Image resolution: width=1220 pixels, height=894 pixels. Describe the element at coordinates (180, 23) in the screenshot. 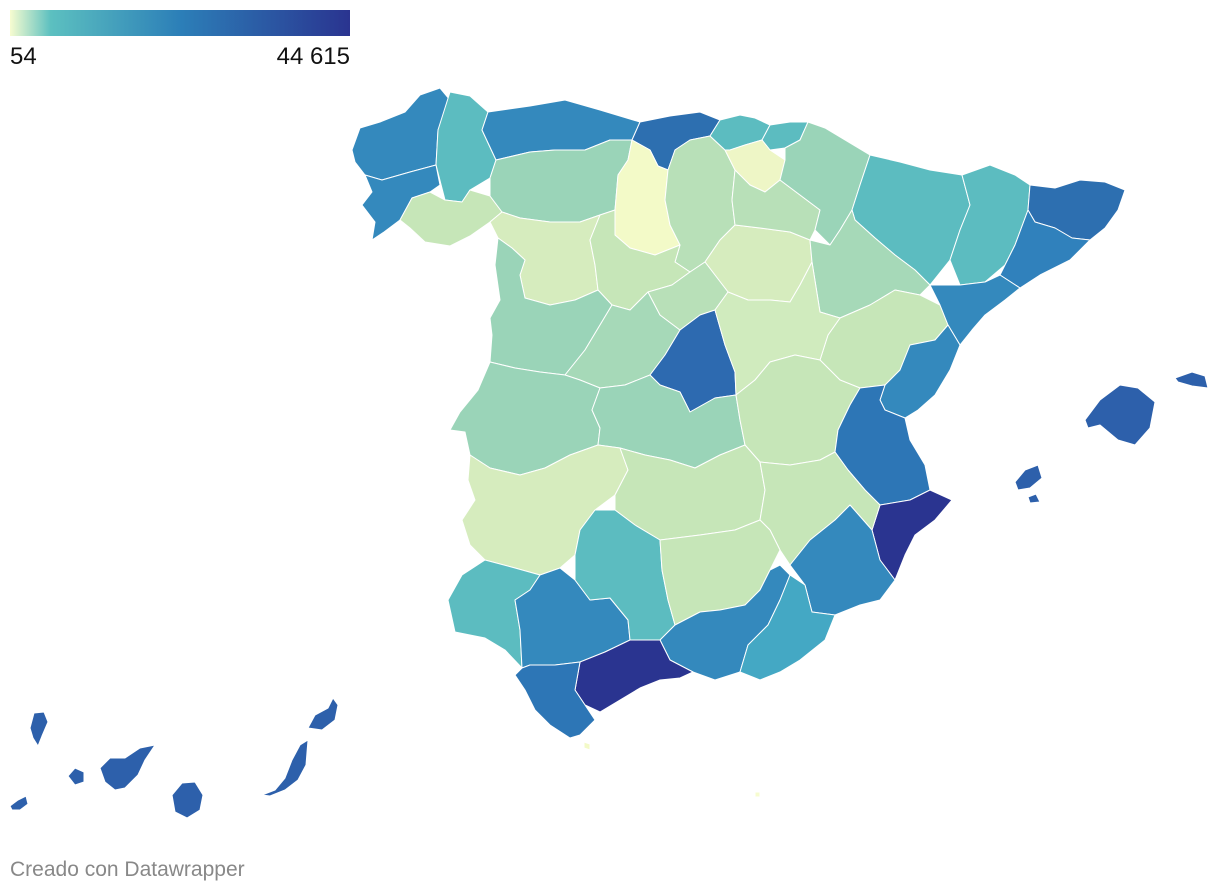

I see `legend-gradient-bar` at that location.